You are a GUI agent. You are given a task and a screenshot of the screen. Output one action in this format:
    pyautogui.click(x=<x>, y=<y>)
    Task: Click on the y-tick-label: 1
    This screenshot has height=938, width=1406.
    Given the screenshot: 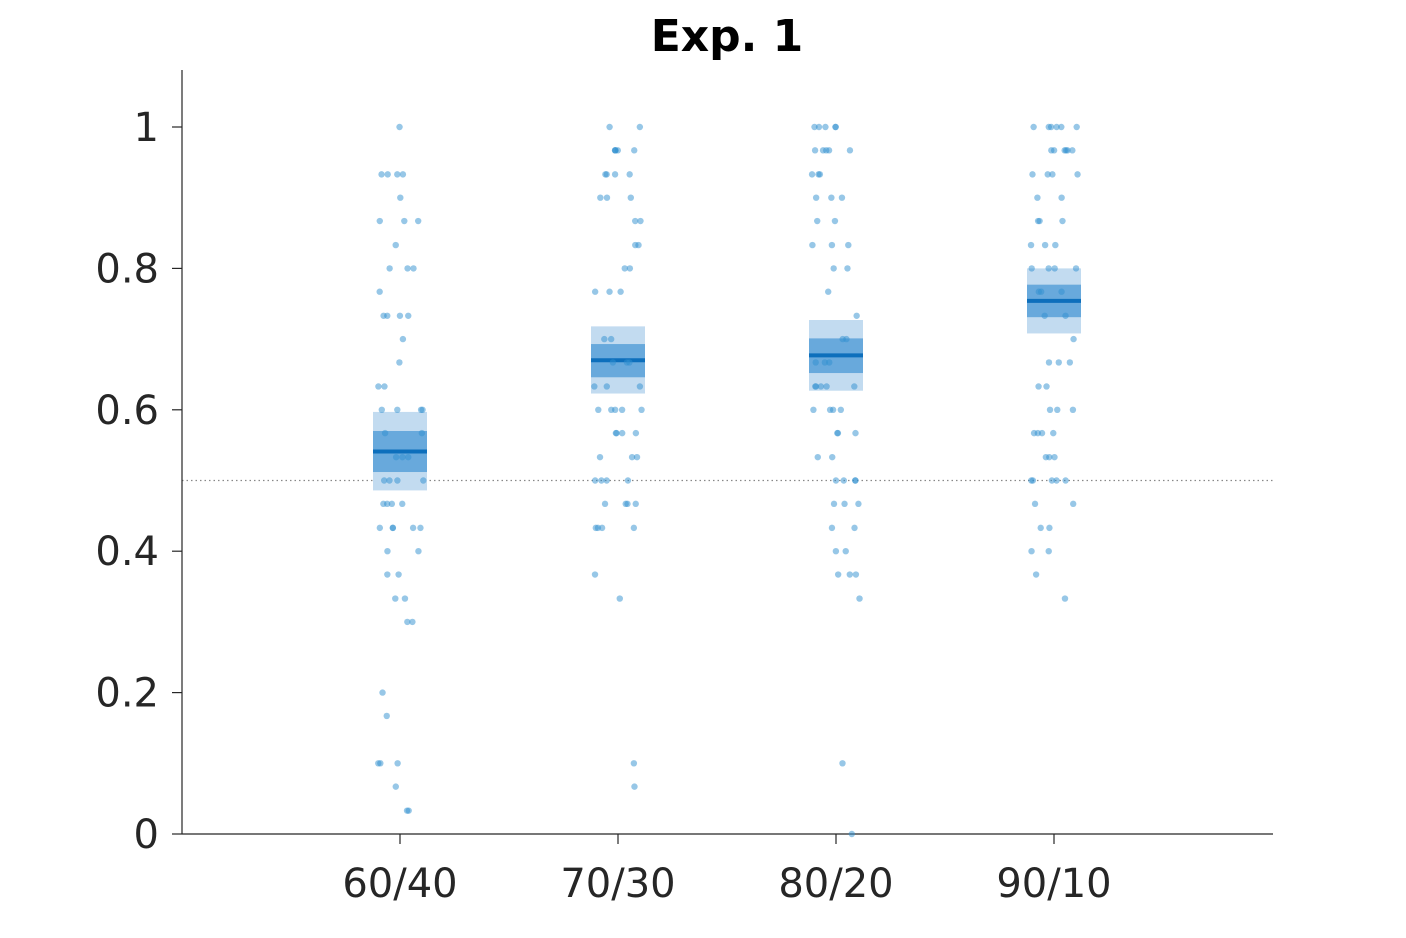 What is the action you would take?
    pyautogui.click(x=146, y=128)
    